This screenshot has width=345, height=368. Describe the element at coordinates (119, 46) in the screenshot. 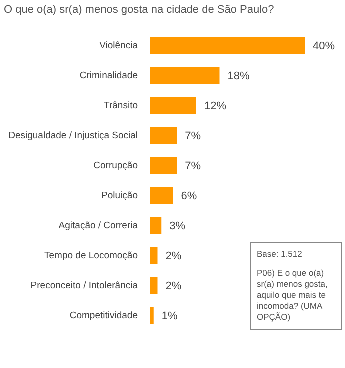

I see `y-tick-label: Violência` at that location.